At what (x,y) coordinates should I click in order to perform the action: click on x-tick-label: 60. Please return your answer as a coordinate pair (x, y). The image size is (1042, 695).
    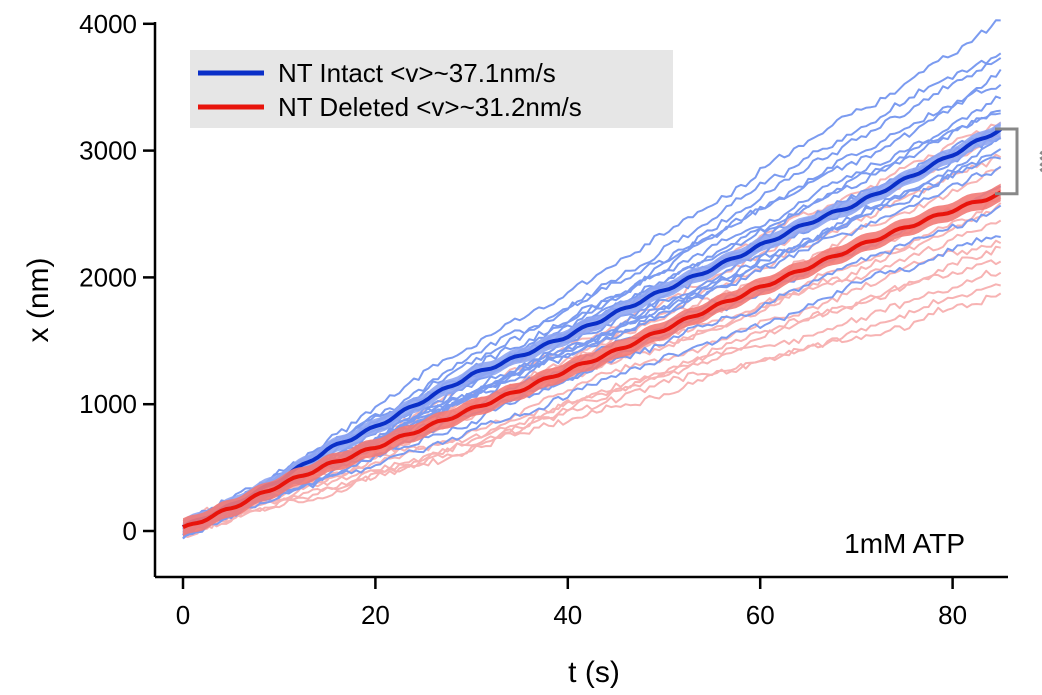
    Looking at the image, I should click on (760, 615).